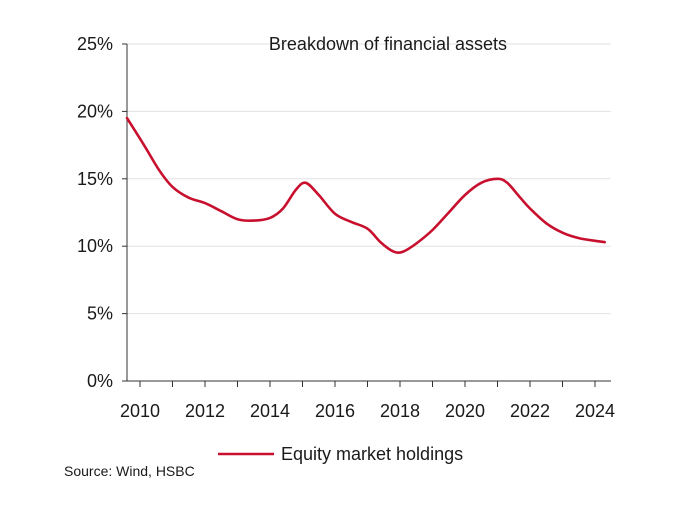 This screenshot has width=700, height=519. Describe the element at coordinates (595, 411) in the screenshot. I see `x-tick-label: 2024` at that location.